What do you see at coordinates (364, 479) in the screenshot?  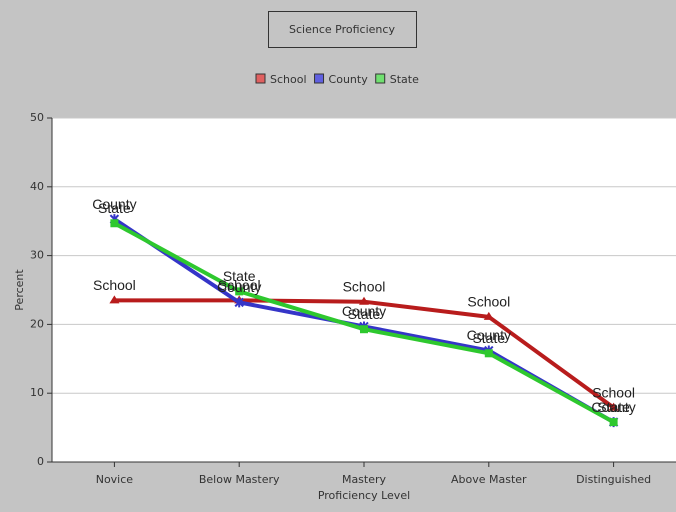 I see `x-tick-label: Mastery` at bounding box center [364, 479].